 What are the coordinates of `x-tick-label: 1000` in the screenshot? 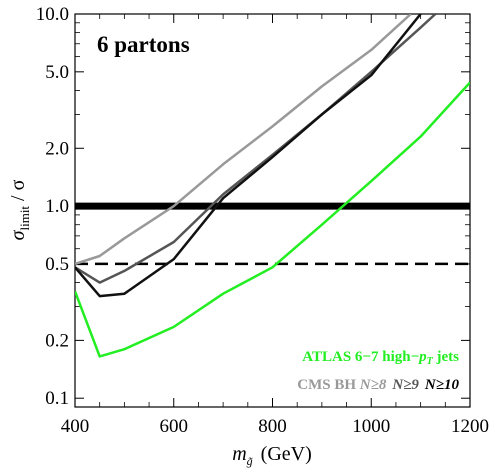 It's located at (371, 426).